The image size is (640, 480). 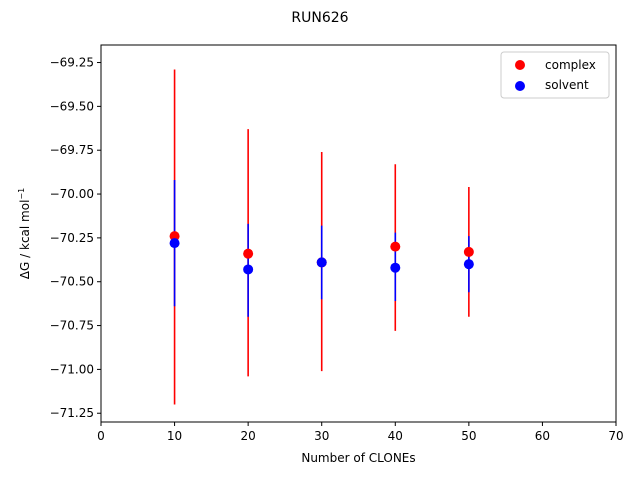 What do you see at coordinates (174, 436) in the screenshot?
I see `x-tick-label: 10` at bounding box center [174, 436].